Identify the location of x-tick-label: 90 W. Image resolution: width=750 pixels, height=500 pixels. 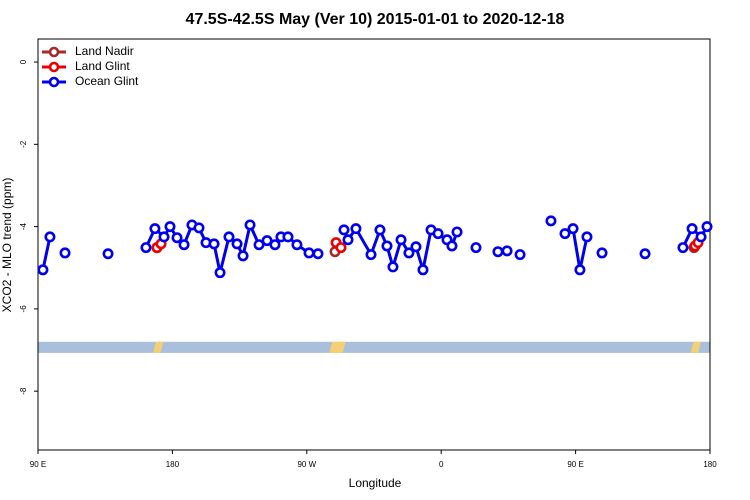
(306, 464).